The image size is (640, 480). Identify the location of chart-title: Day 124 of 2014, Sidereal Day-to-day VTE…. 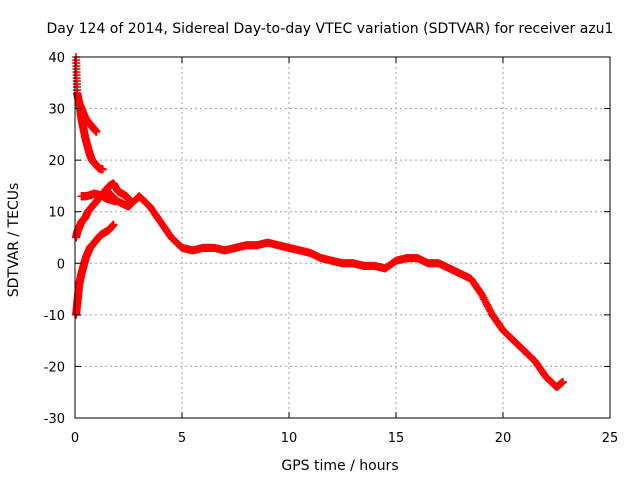
(330, 29).